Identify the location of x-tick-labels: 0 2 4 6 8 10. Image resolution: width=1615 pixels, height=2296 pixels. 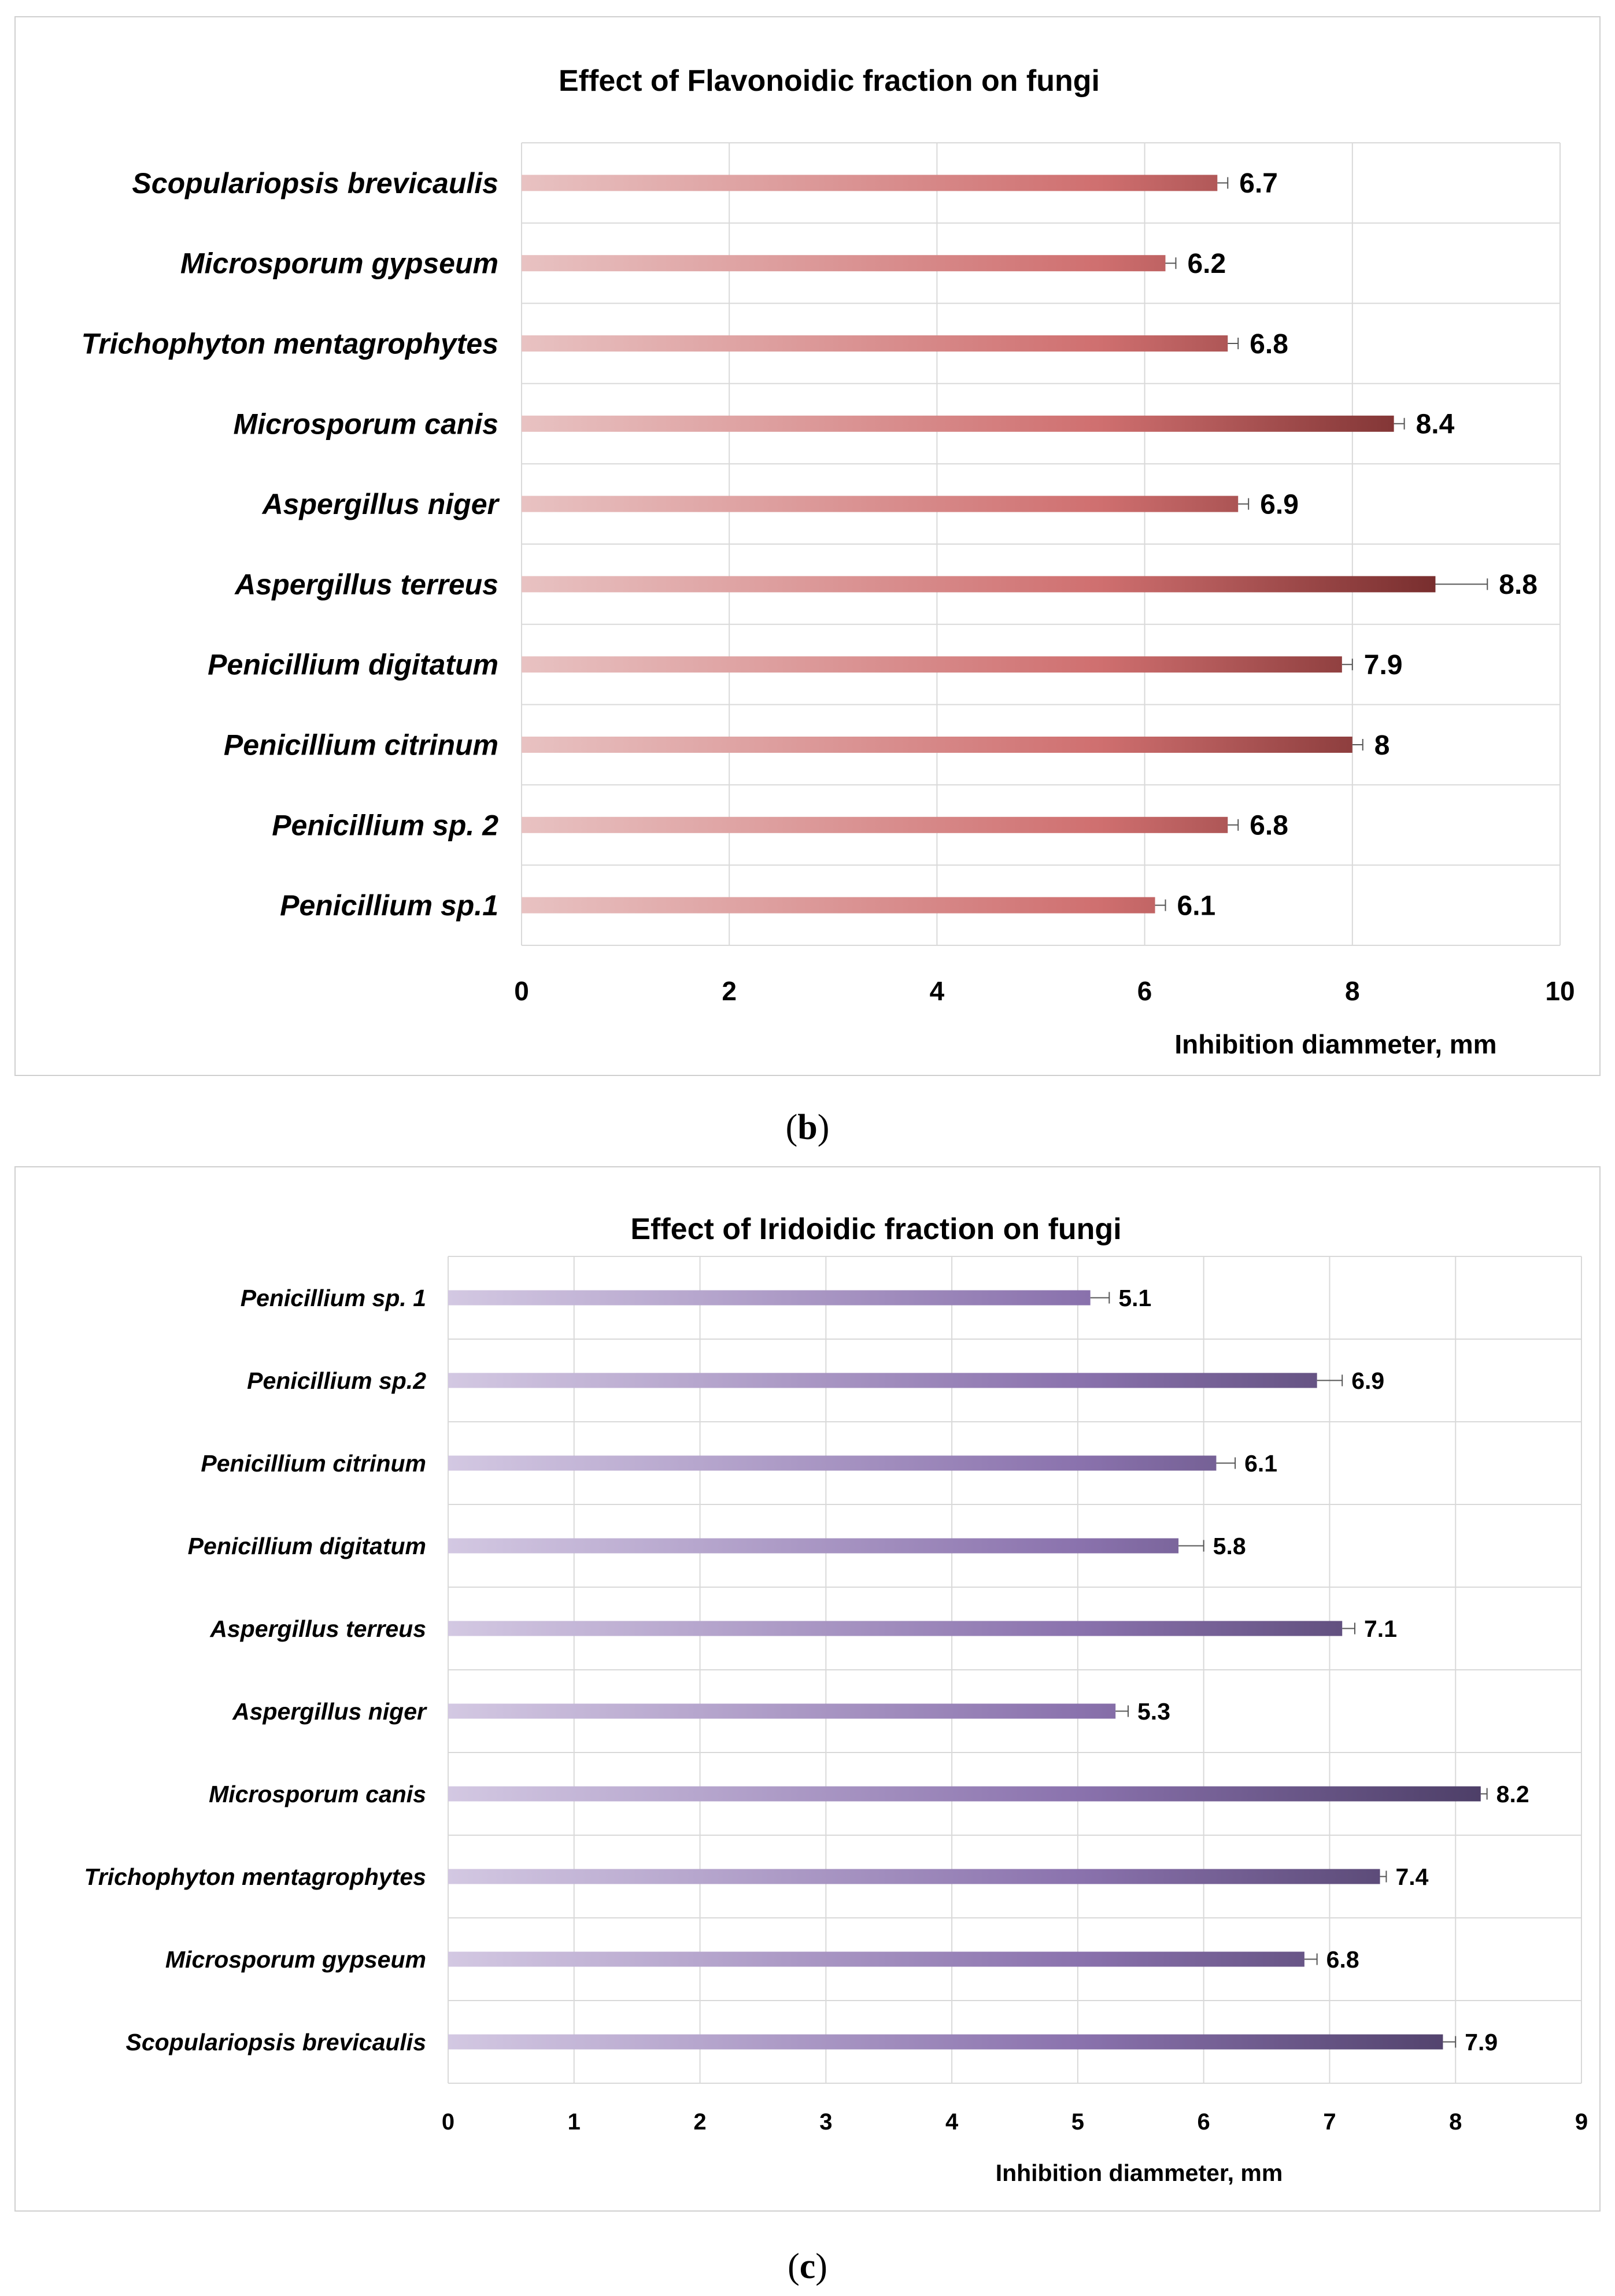
(1044, 991).